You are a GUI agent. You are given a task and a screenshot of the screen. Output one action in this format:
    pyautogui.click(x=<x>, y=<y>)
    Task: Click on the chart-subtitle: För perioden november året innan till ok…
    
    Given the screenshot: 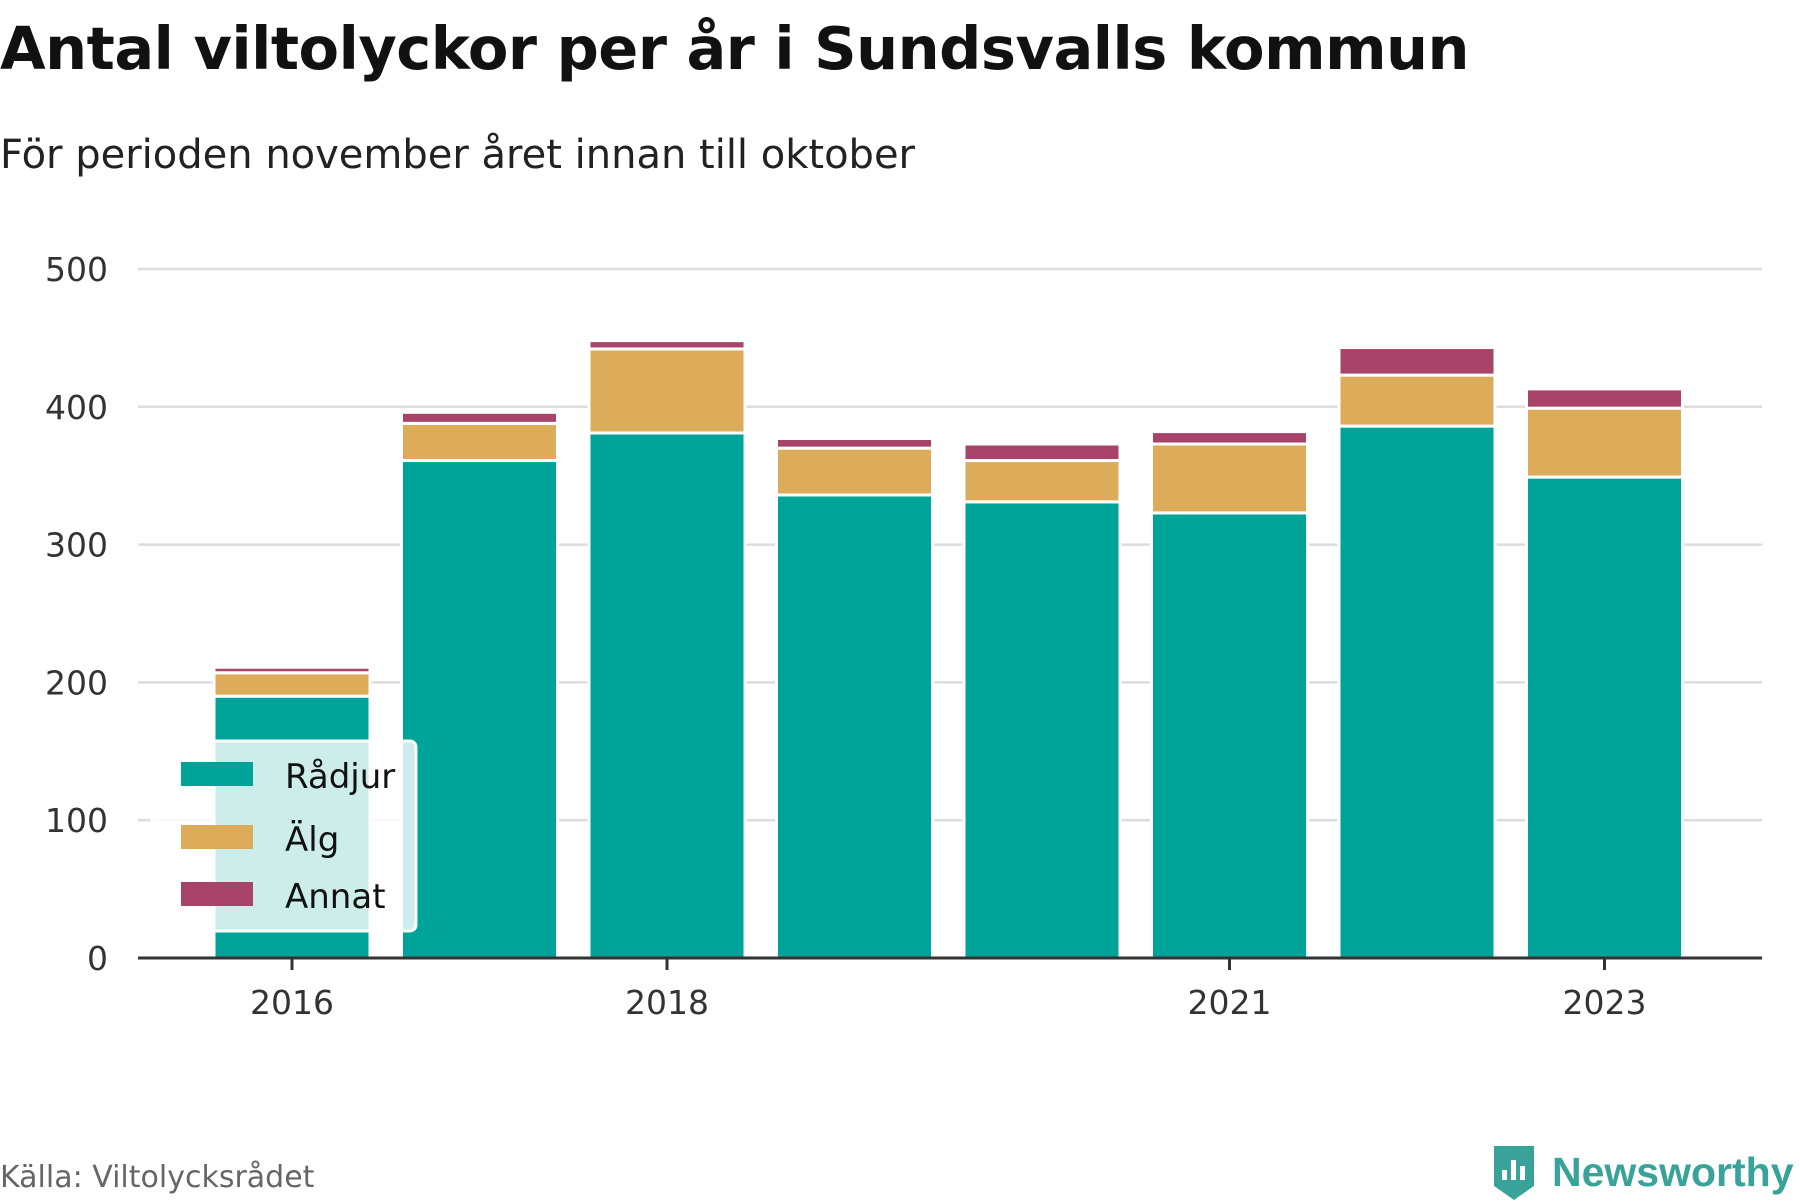 What is the action you would take?
    pyautogui.click(x=457, y=155)
    